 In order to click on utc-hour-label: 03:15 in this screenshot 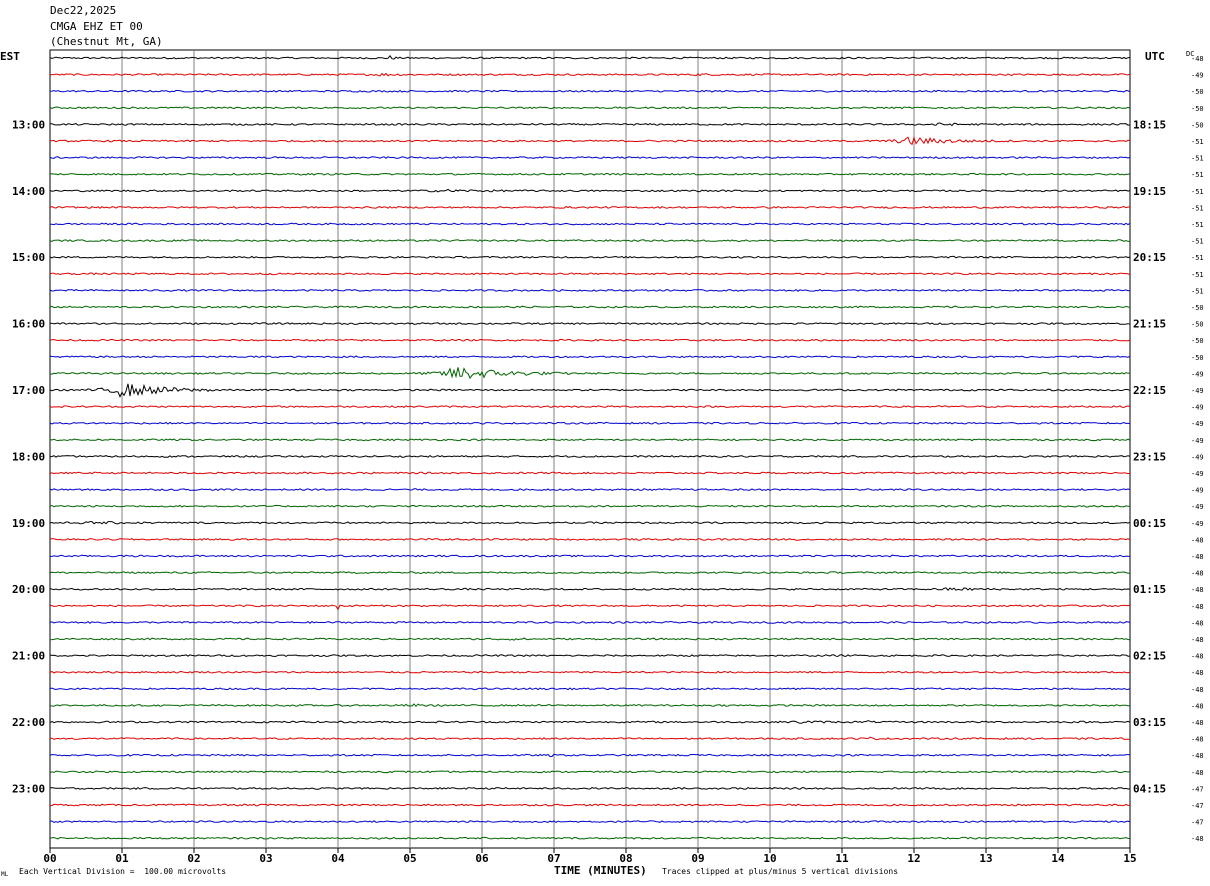, I will do `click(1149, 722)`.